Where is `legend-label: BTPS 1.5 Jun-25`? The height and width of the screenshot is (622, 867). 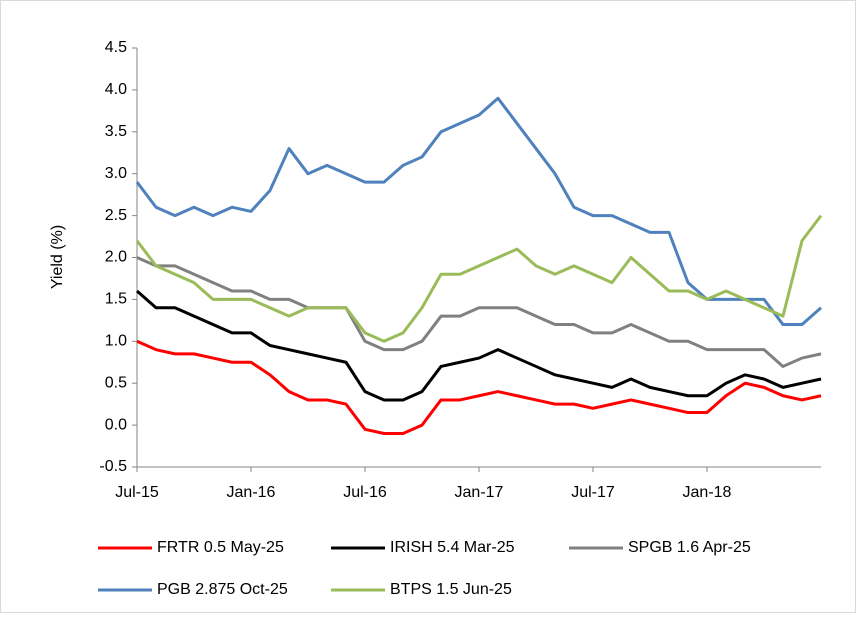 legend-label: BTPS 1.5 Jun-25 is located at coordinates (451, 589).